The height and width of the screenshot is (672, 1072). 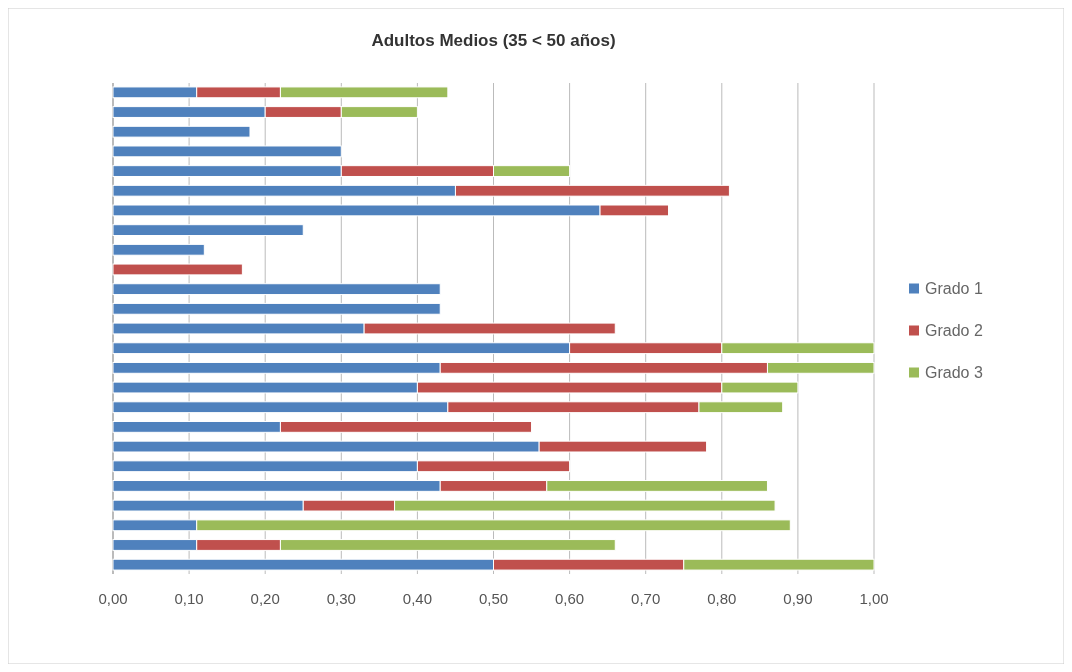 I want to click on x-tick-label: 1,00, so click(x=874, y=598).